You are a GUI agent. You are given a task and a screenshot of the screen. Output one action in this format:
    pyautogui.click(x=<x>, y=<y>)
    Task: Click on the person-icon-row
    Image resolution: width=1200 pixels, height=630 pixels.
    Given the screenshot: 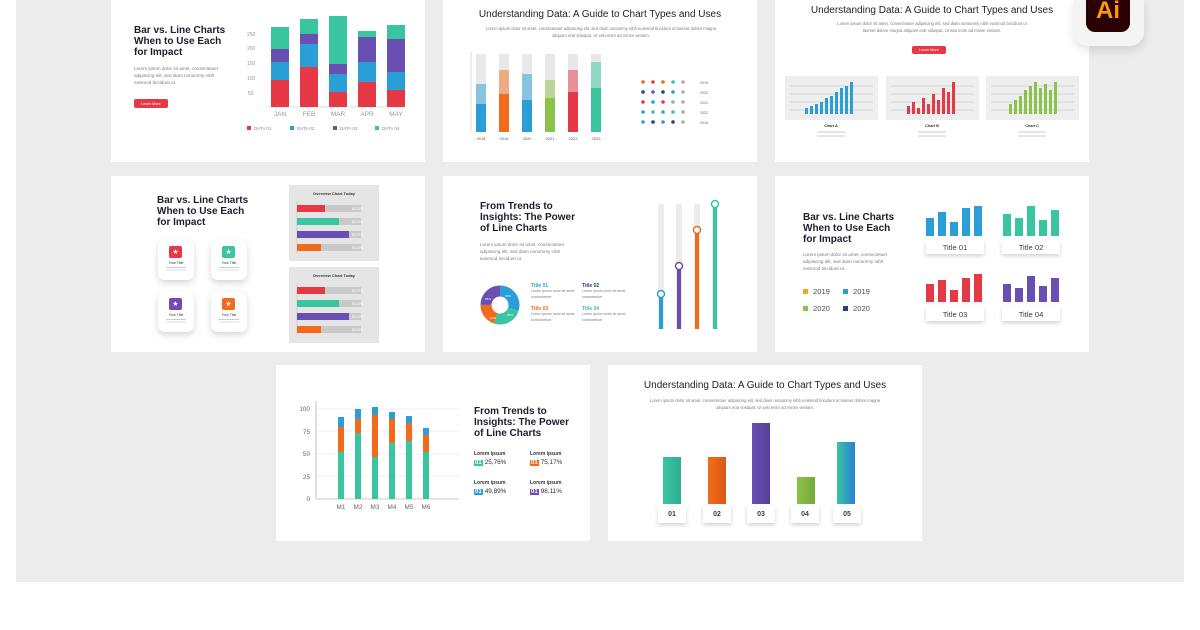 What is the action you would take?
    pyautogui.click(x=663, y=102)
    